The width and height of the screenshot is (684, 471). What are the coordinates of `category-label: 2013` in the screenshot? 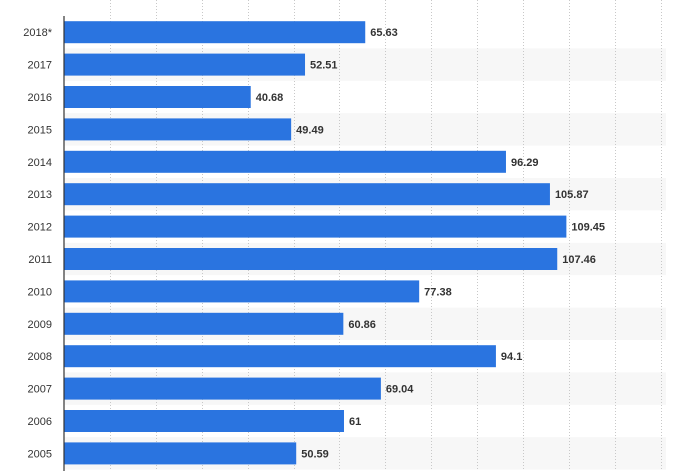 It's located at (40, 195).